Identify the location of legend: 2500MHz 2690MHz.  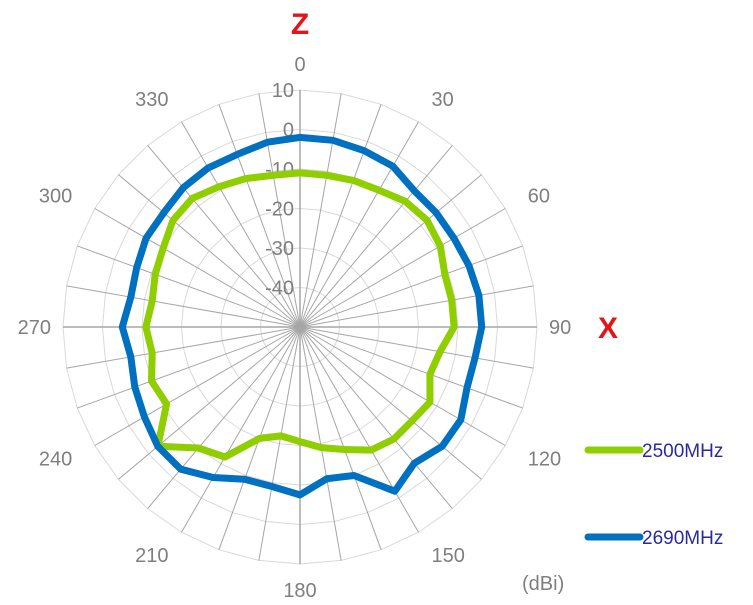
(653, 495).